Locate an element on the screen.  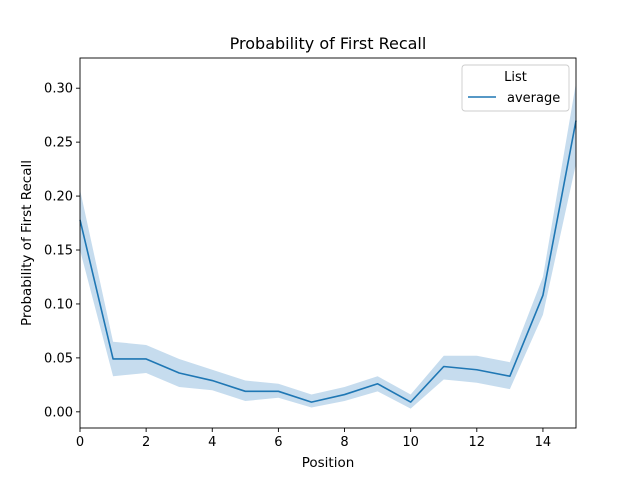
legend-box is located at coordinates (515, 88).